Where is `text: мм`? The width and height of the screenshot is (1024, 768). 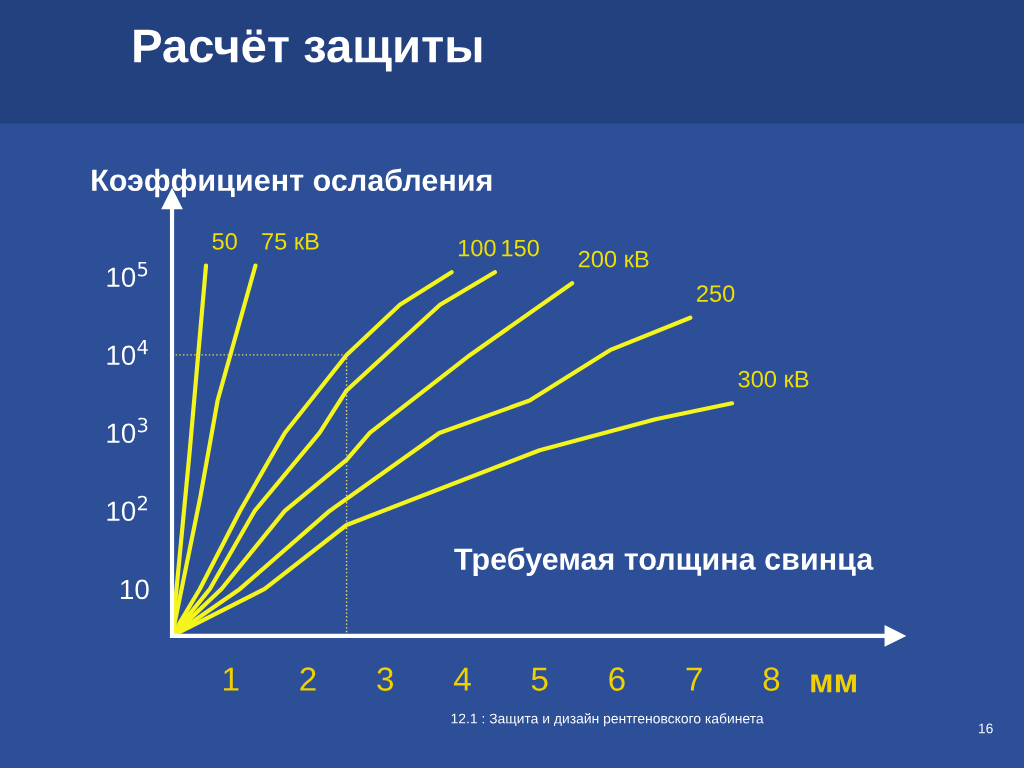 text: мм is located at coordinates (833, 683).